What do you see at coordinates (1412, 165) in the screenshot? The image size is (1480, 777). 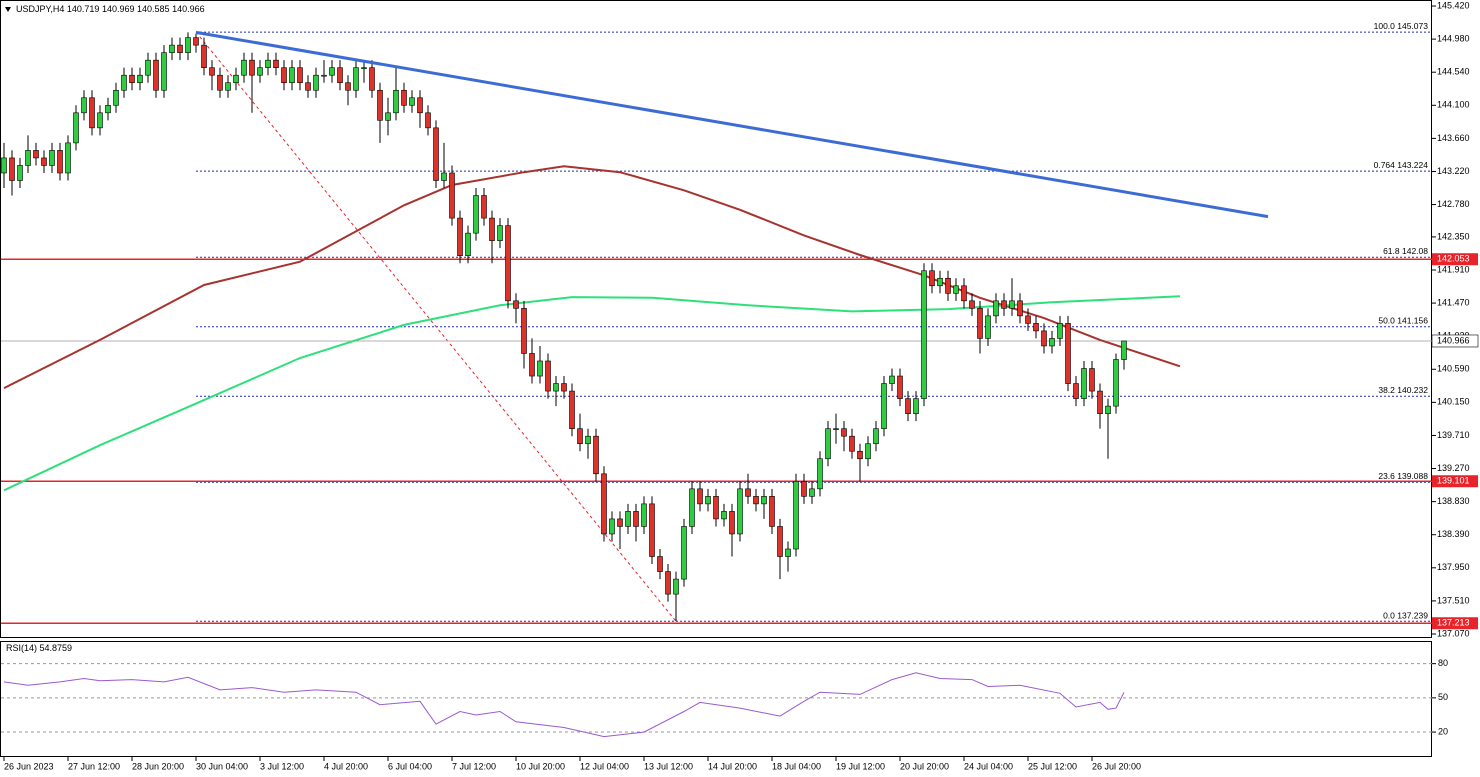 I see `fib-value: 143.224` at bounding box center [1412, 165].